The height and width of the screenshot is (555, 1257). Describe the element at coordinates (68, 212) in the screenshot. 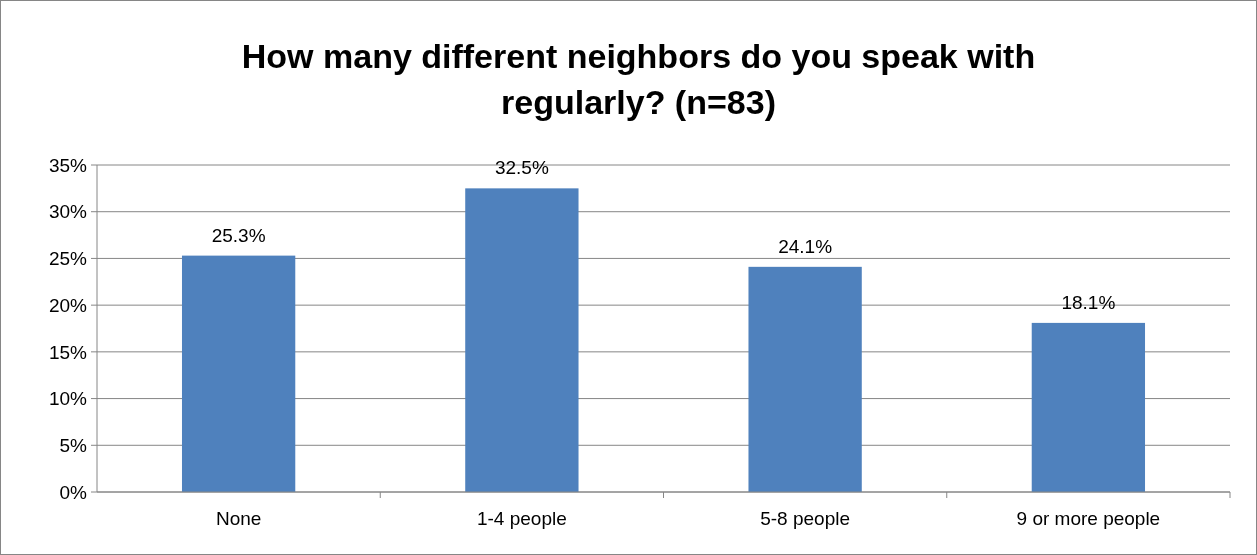

I see `y-tick-label: 30%` at that location.